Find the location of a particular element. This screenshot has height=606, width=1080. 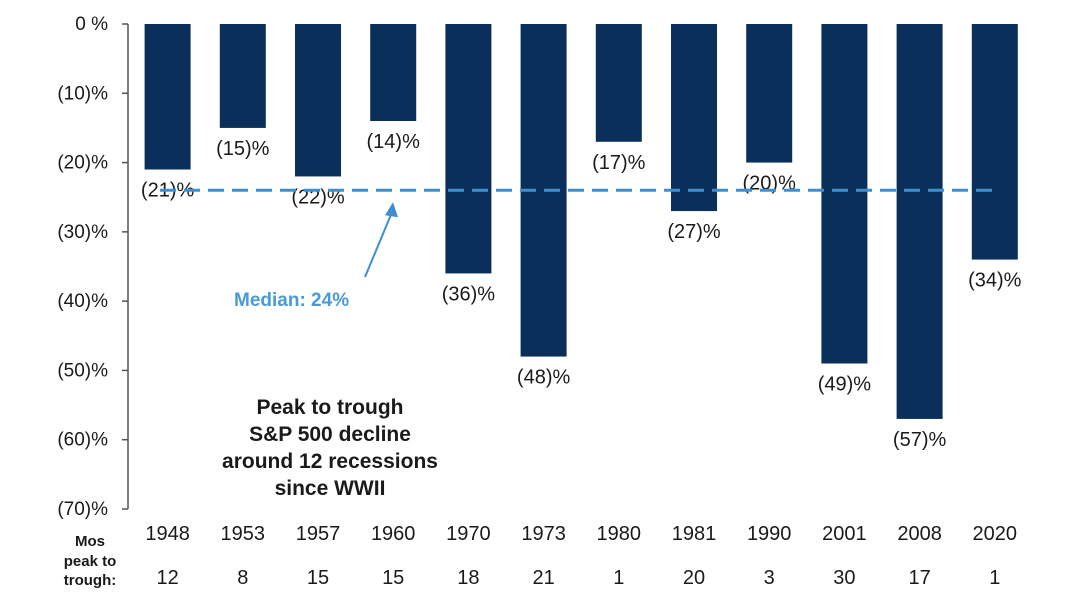

data-label-1990: (20)% is located at coordinates (770, 184).